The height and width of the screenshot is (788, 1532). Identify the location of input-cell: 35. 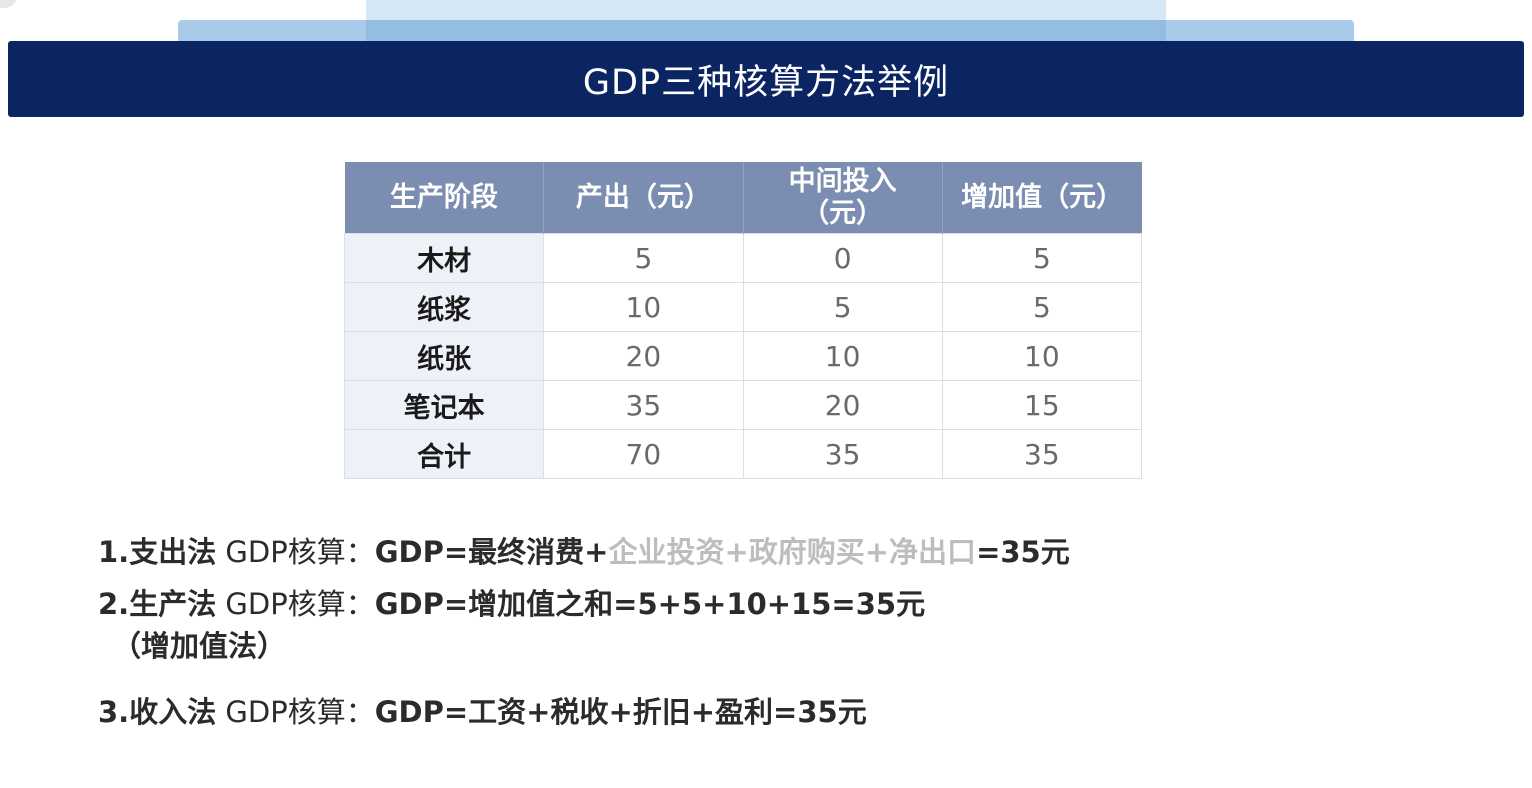
(842, 454).